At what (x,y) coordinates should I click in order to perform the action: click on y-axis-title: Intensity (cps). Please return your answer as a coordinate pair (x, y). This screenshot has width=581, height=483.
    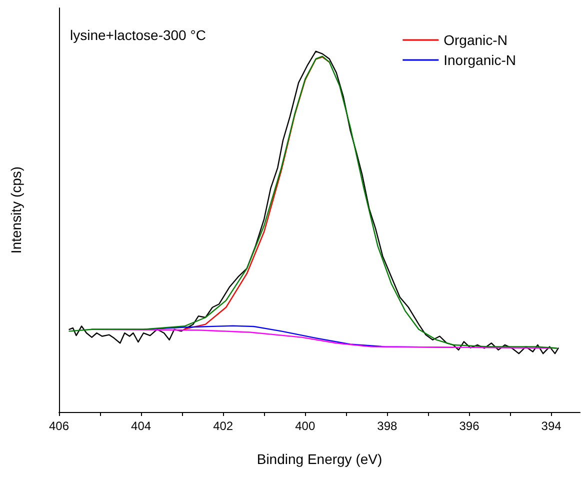
    Looking at the image, I should click on (16, 210).